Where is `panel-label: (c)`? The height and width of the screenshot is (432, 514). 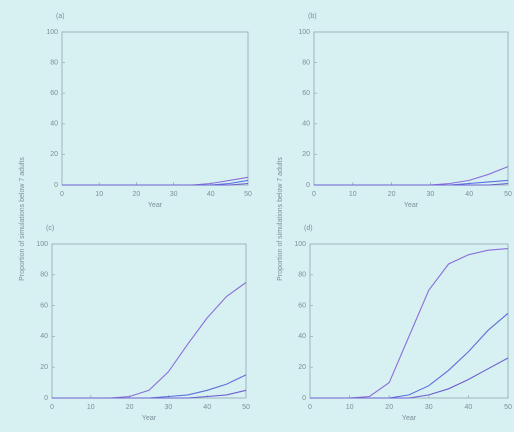
panel-label: (c) is located at coordinates (50, 228).